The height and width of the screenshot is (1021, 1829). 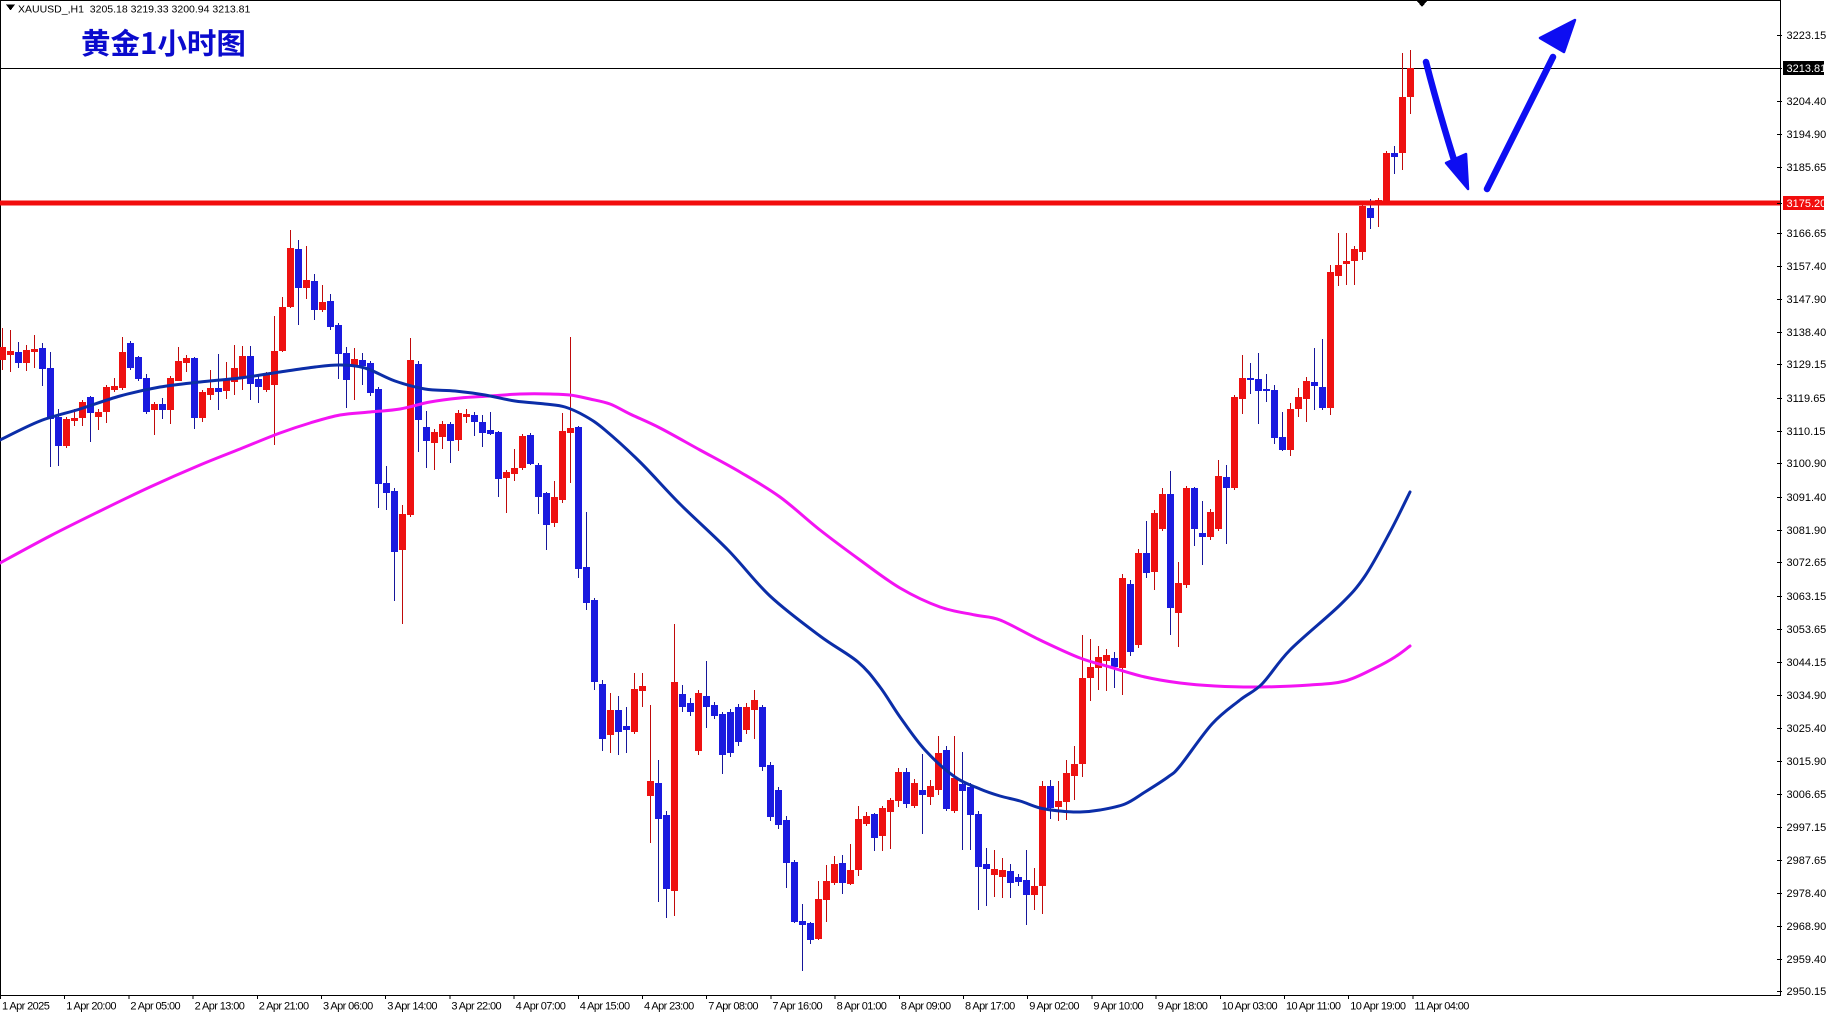 What do you see at coordinates (1807, 204) in the screenshot?
I see `svg-text: 3175.20` at bounding box center [1807, 204].